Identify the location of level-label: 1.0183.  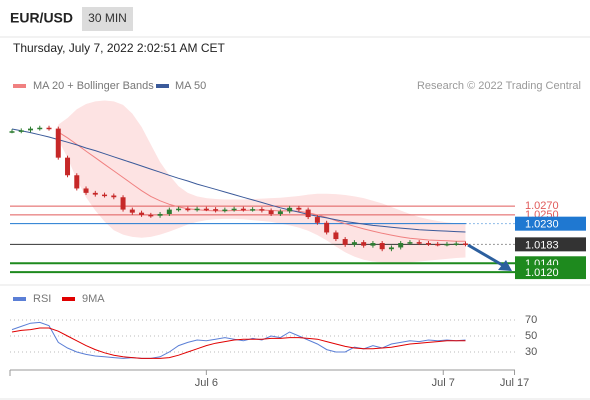
(542, 245).